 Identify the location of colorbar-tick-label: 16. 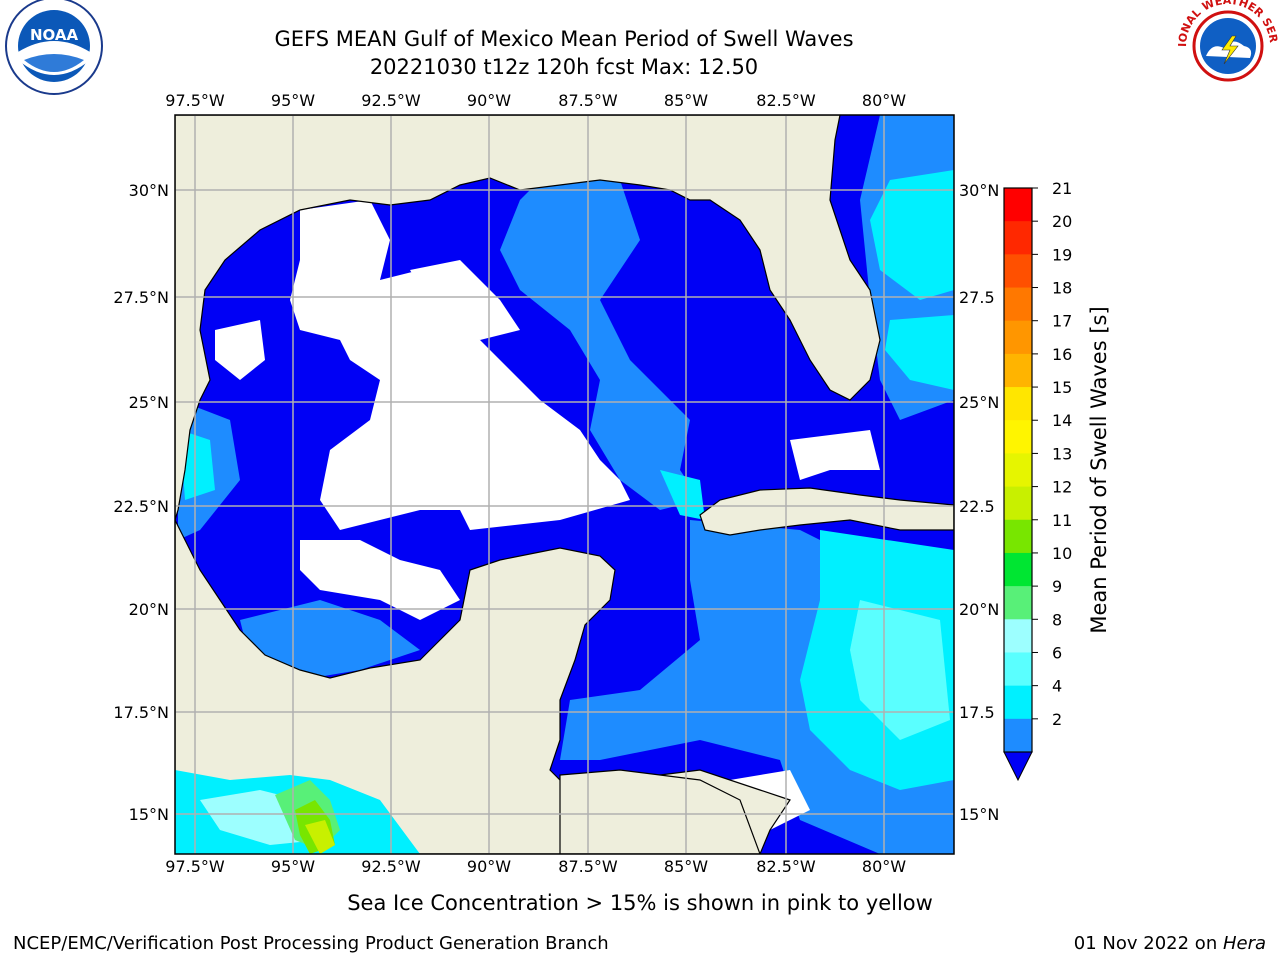
(1062, 354).